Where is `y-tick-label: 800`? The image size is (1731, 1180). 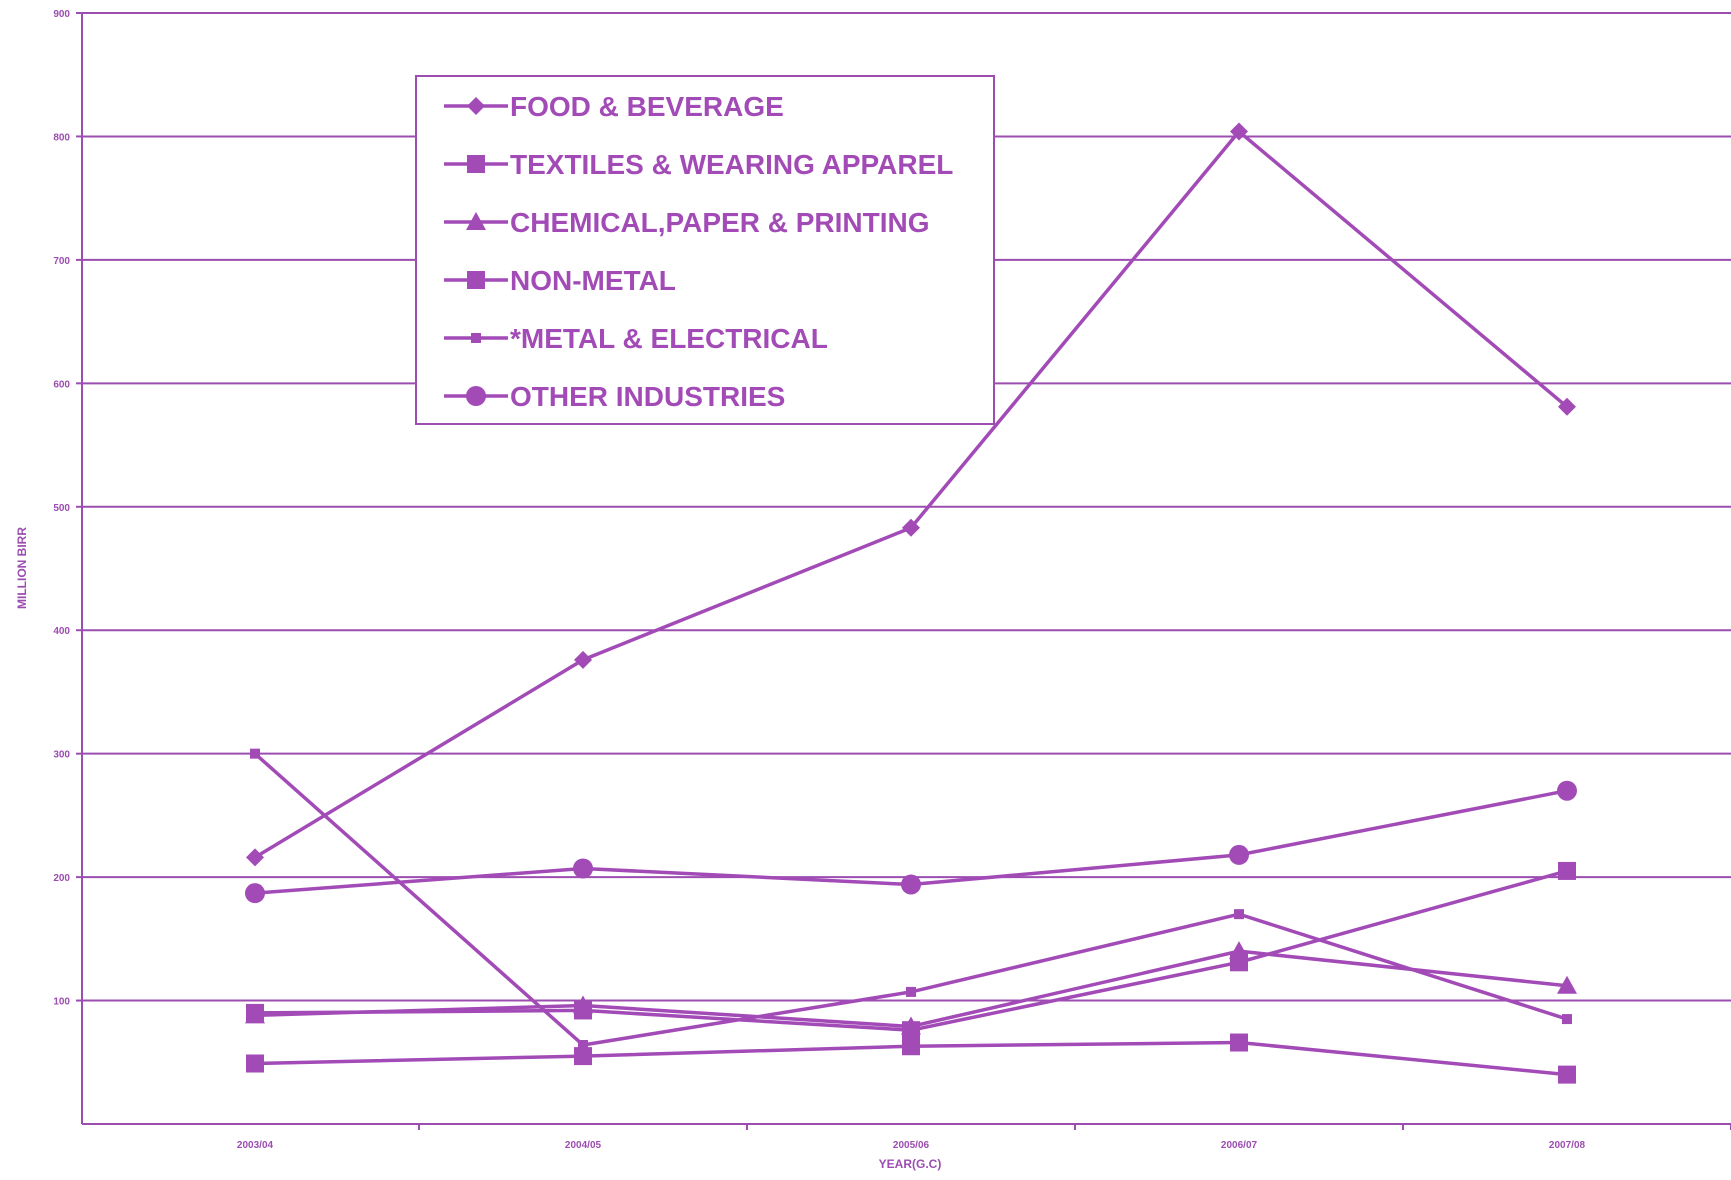 y-tick-label: 800 is located at coordinates (61, 137).